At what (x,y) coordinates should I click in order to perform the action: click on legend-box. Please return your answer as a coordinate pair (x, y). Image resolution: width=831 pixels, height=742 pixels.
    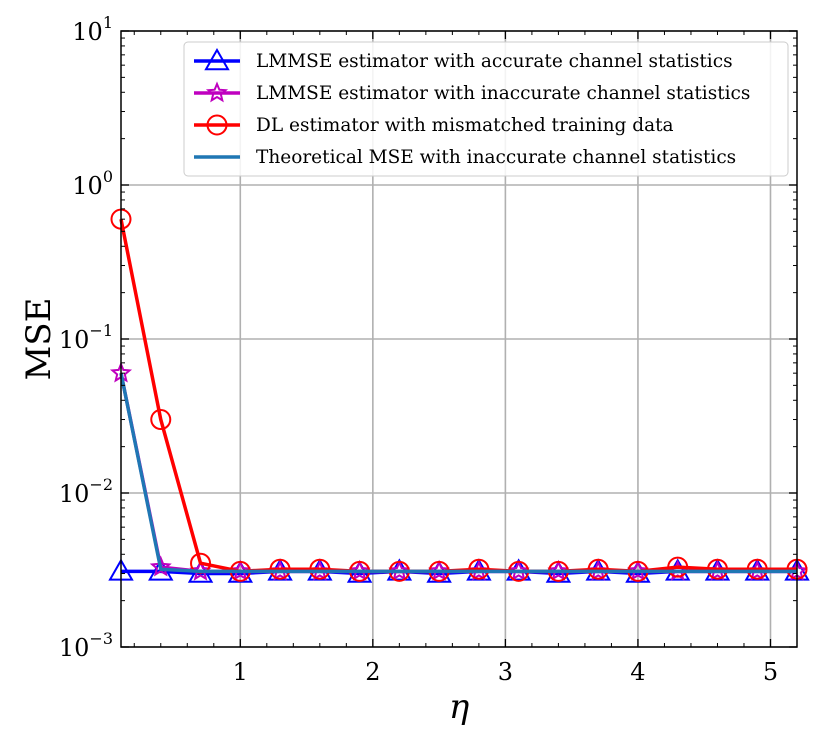
    Looking at the image, I should click on (486, 109).